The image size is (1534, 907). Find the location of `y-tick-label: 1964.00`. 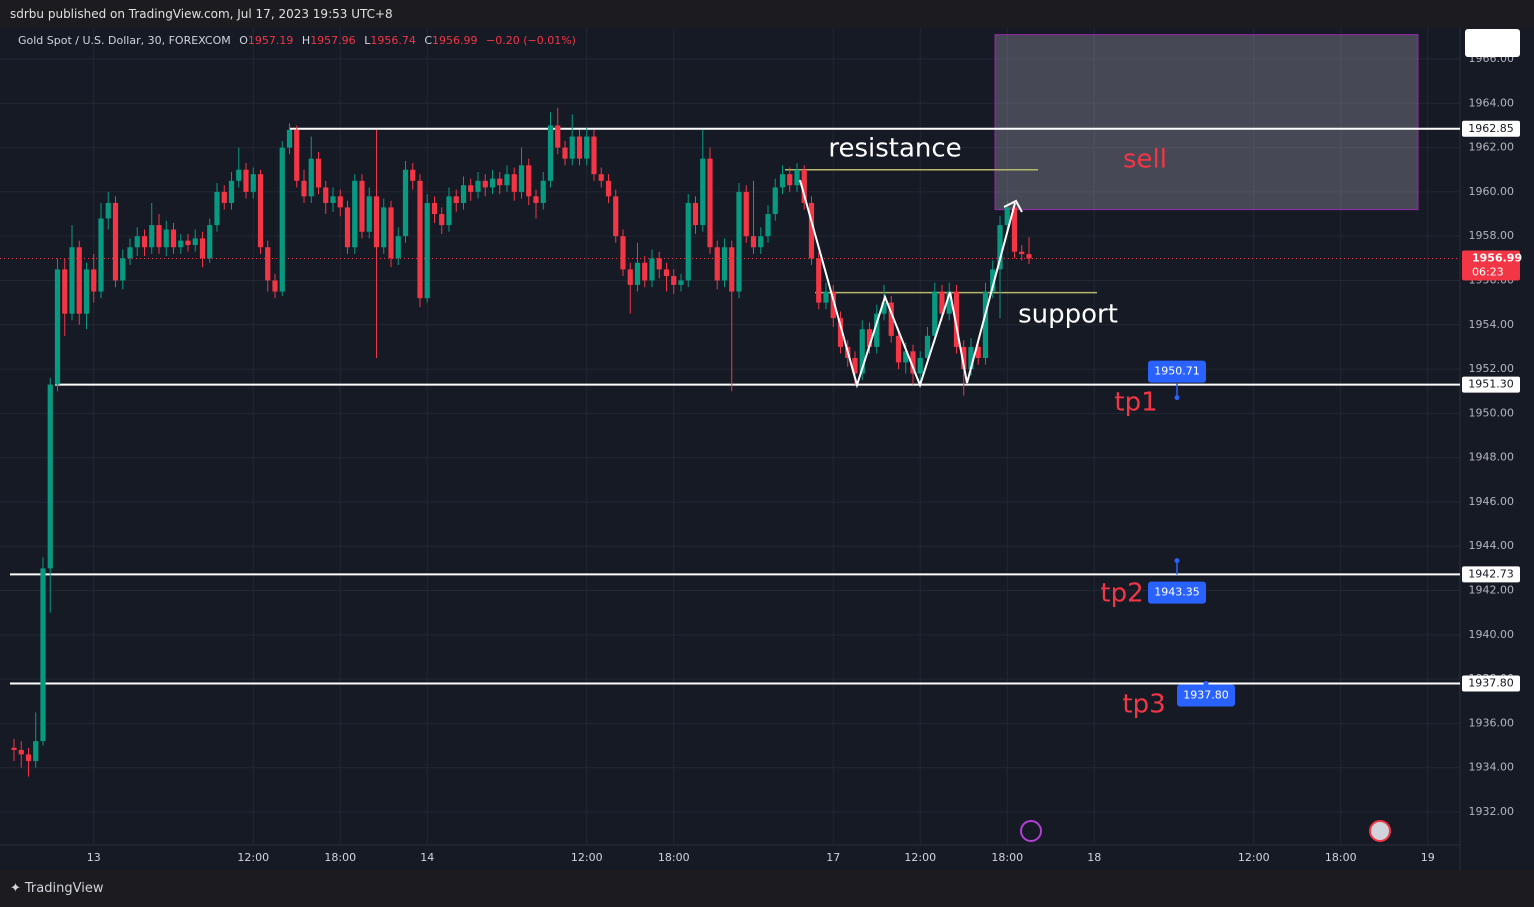

y-tick-label: 1964.00 is located at coordinates (1492, 102).